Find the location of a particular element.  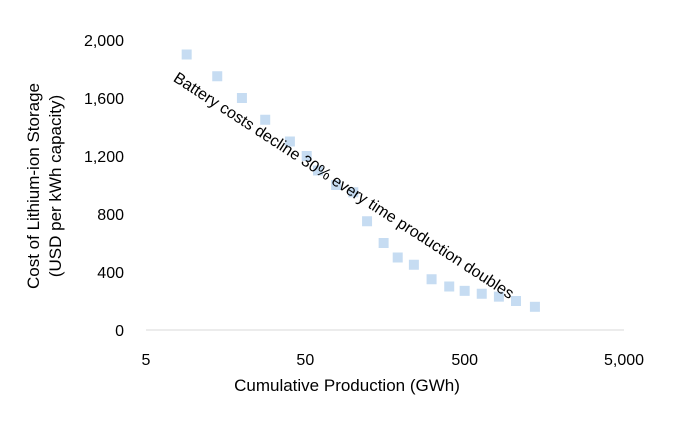

x-tick-labels: 5 50 500 5,000 is located at coordinates (393, 360).